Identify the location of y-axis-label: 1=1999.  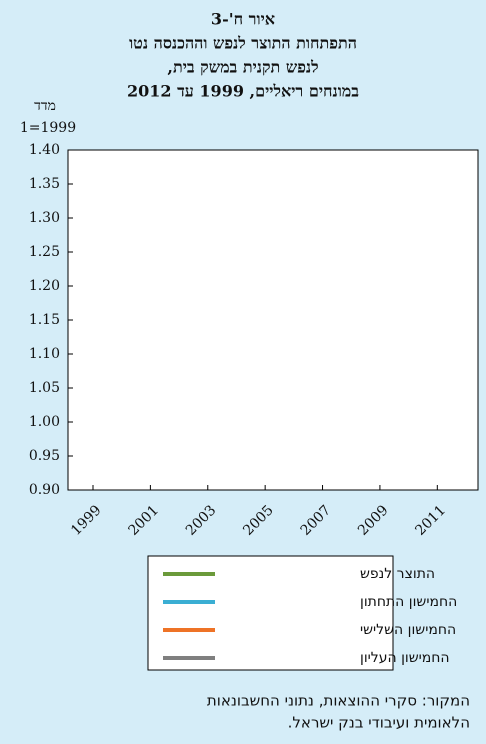
(48, 128).